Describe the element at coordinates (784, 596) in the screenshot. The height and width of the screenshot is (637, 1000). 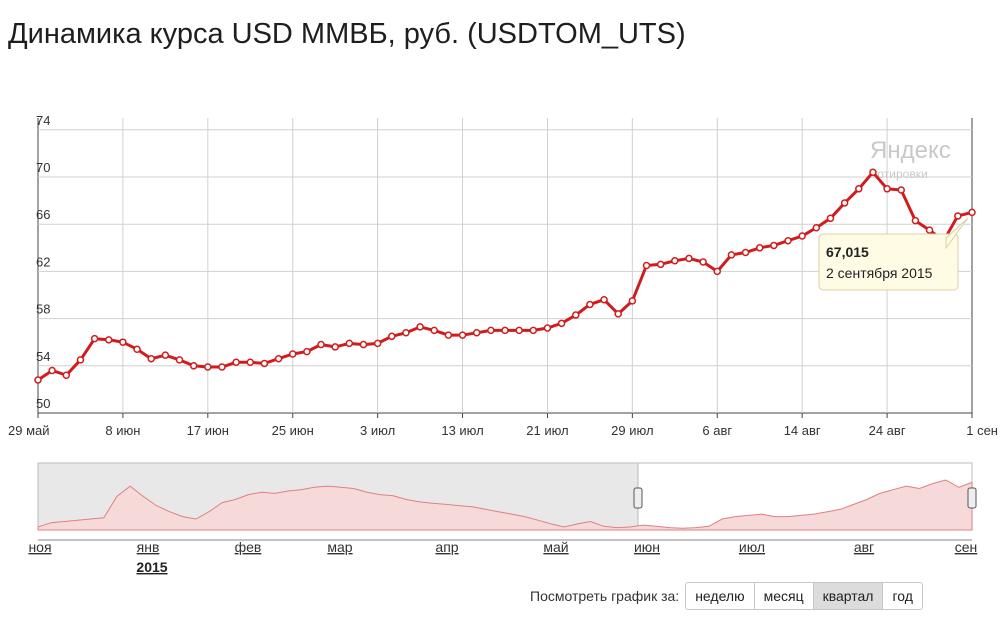
I see `period-month-button: месяц` at that location.